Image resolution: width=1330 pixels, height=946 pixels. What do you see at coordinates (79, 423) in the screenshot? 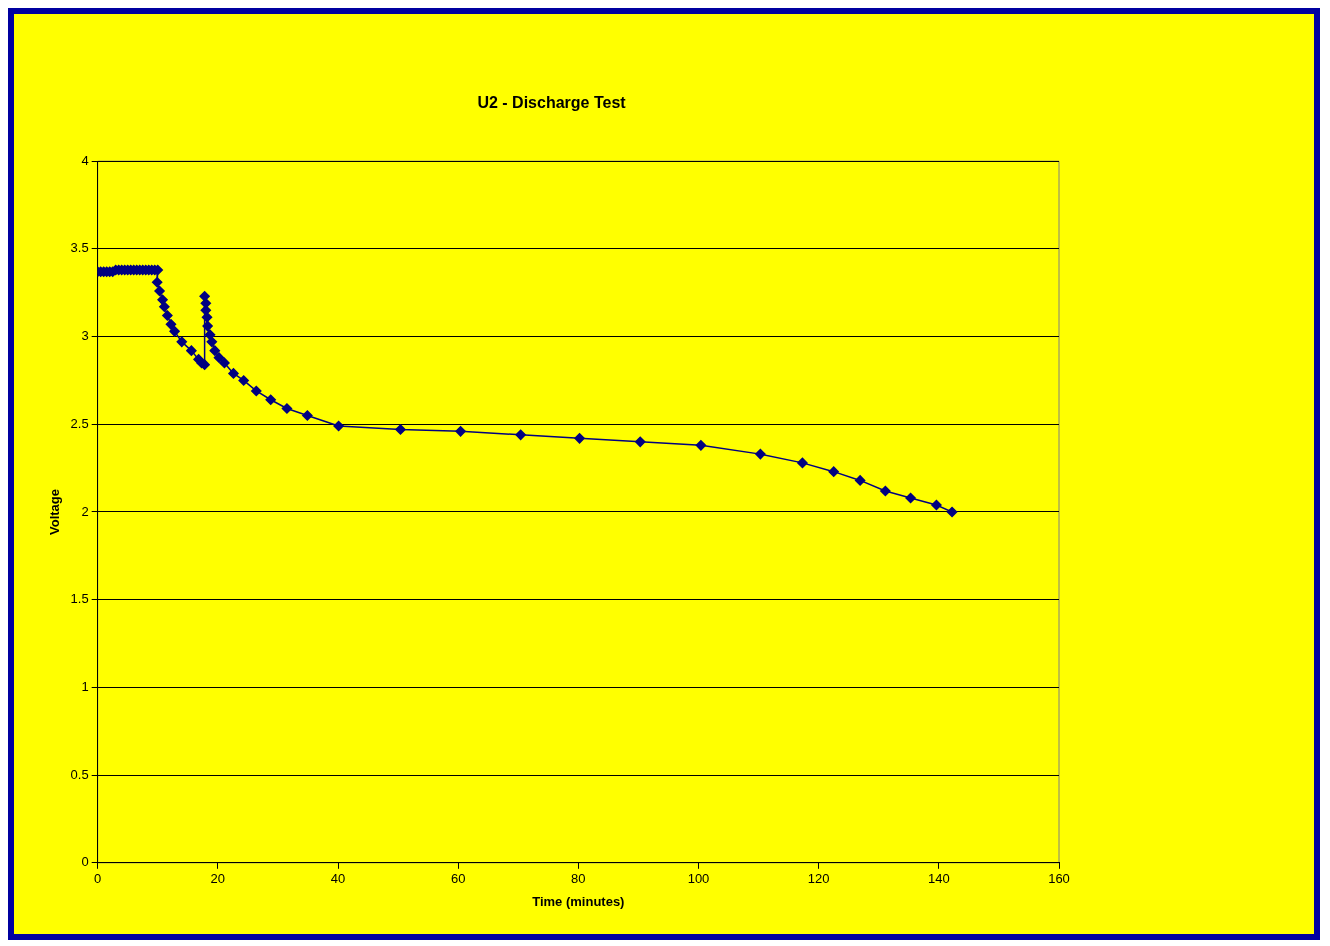
I see `y-tick-label: 2.5` at bounding box center [79, 423].